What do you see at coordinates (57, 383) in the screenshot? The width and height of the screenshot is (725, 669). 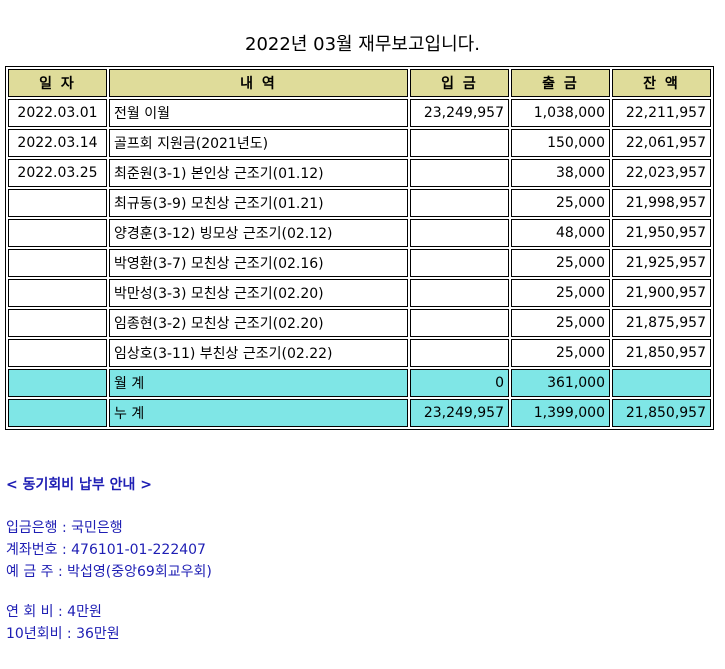 I see `monthly-total-date` at bounding box center [57, 383].